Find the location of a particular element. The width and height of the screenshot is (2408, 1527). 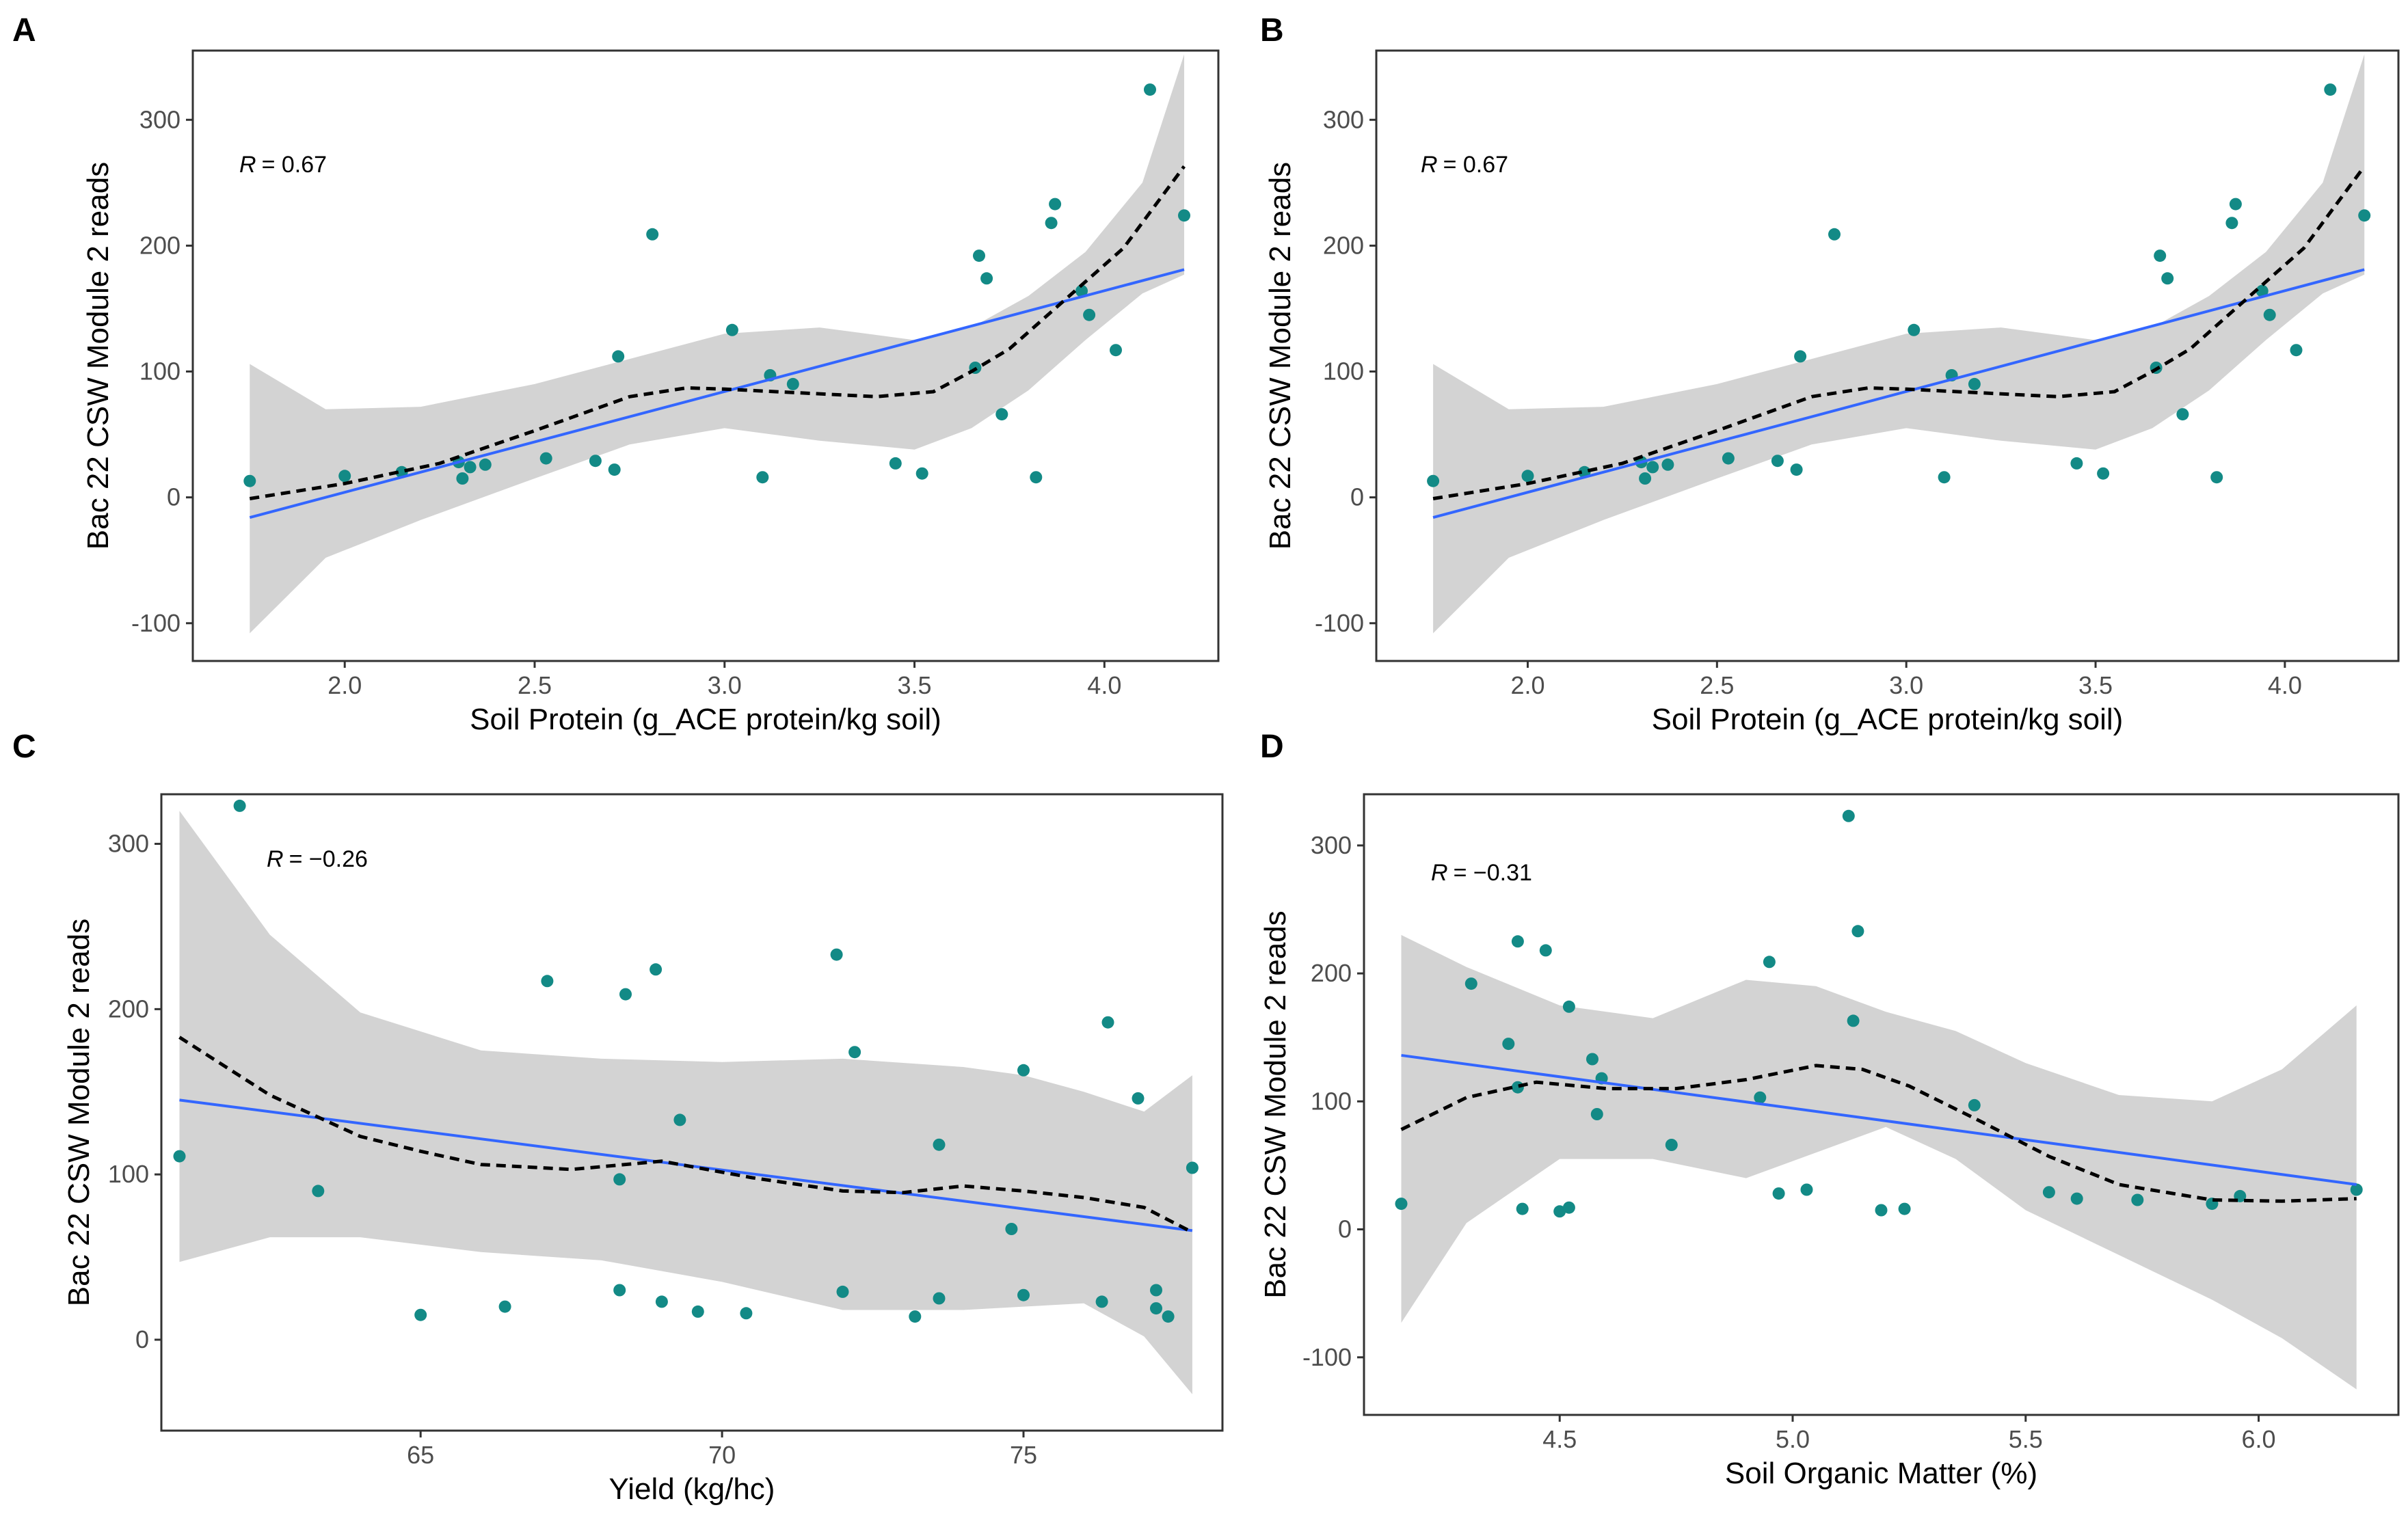

x-tick-label: 5.5 is located at coordinates (2026, 1439).